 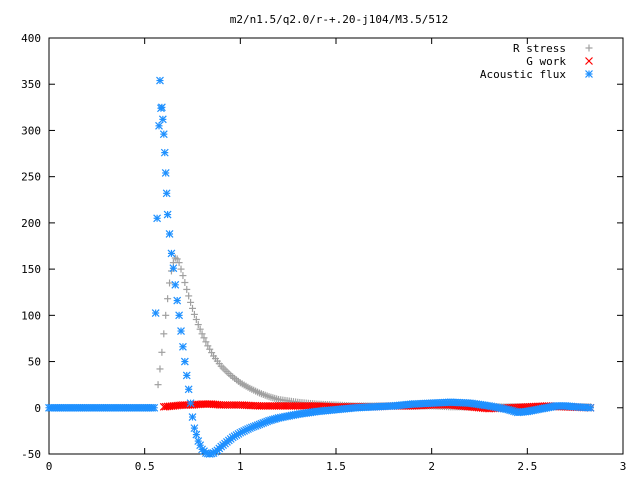 What do you see at coordinates (240, 466) in the screenshot?
I see `x-tick-label: 1` at bounding box center [240, 466].